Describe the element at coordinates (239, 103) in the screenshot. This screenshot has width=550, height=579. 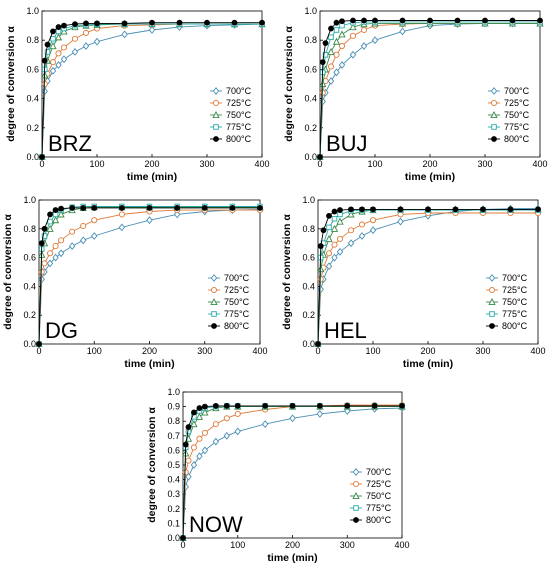
I see `legend-label: 725°C` at that location.